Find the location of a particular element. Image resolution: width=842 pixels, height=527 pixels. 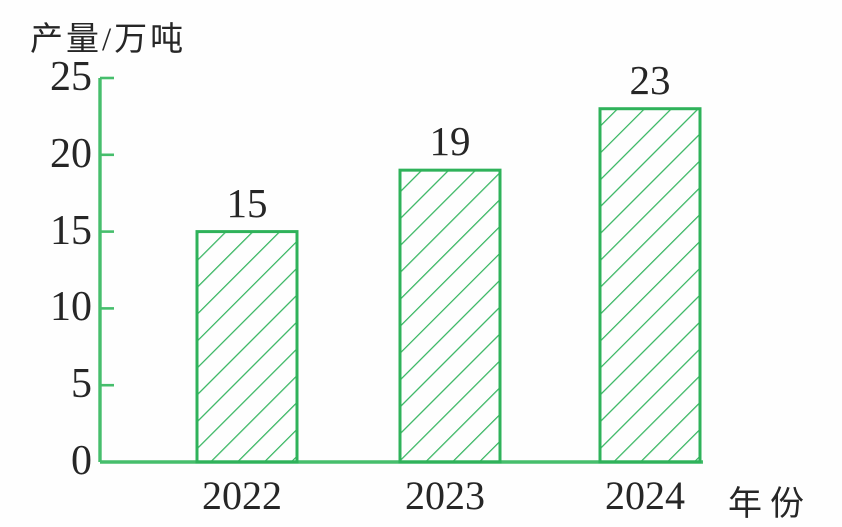

y-tick-label-20: 20 is located at coordinates (71, 153).